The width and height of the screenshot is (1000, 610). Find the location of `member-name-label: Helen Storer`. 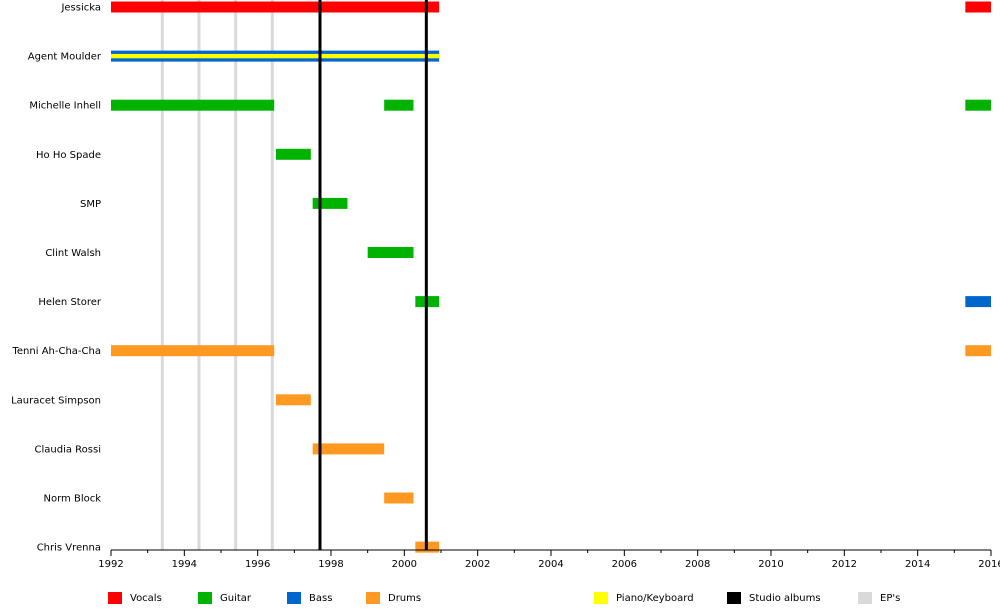

member-name-label: Helen Storer is located at coordinates (70, 302).